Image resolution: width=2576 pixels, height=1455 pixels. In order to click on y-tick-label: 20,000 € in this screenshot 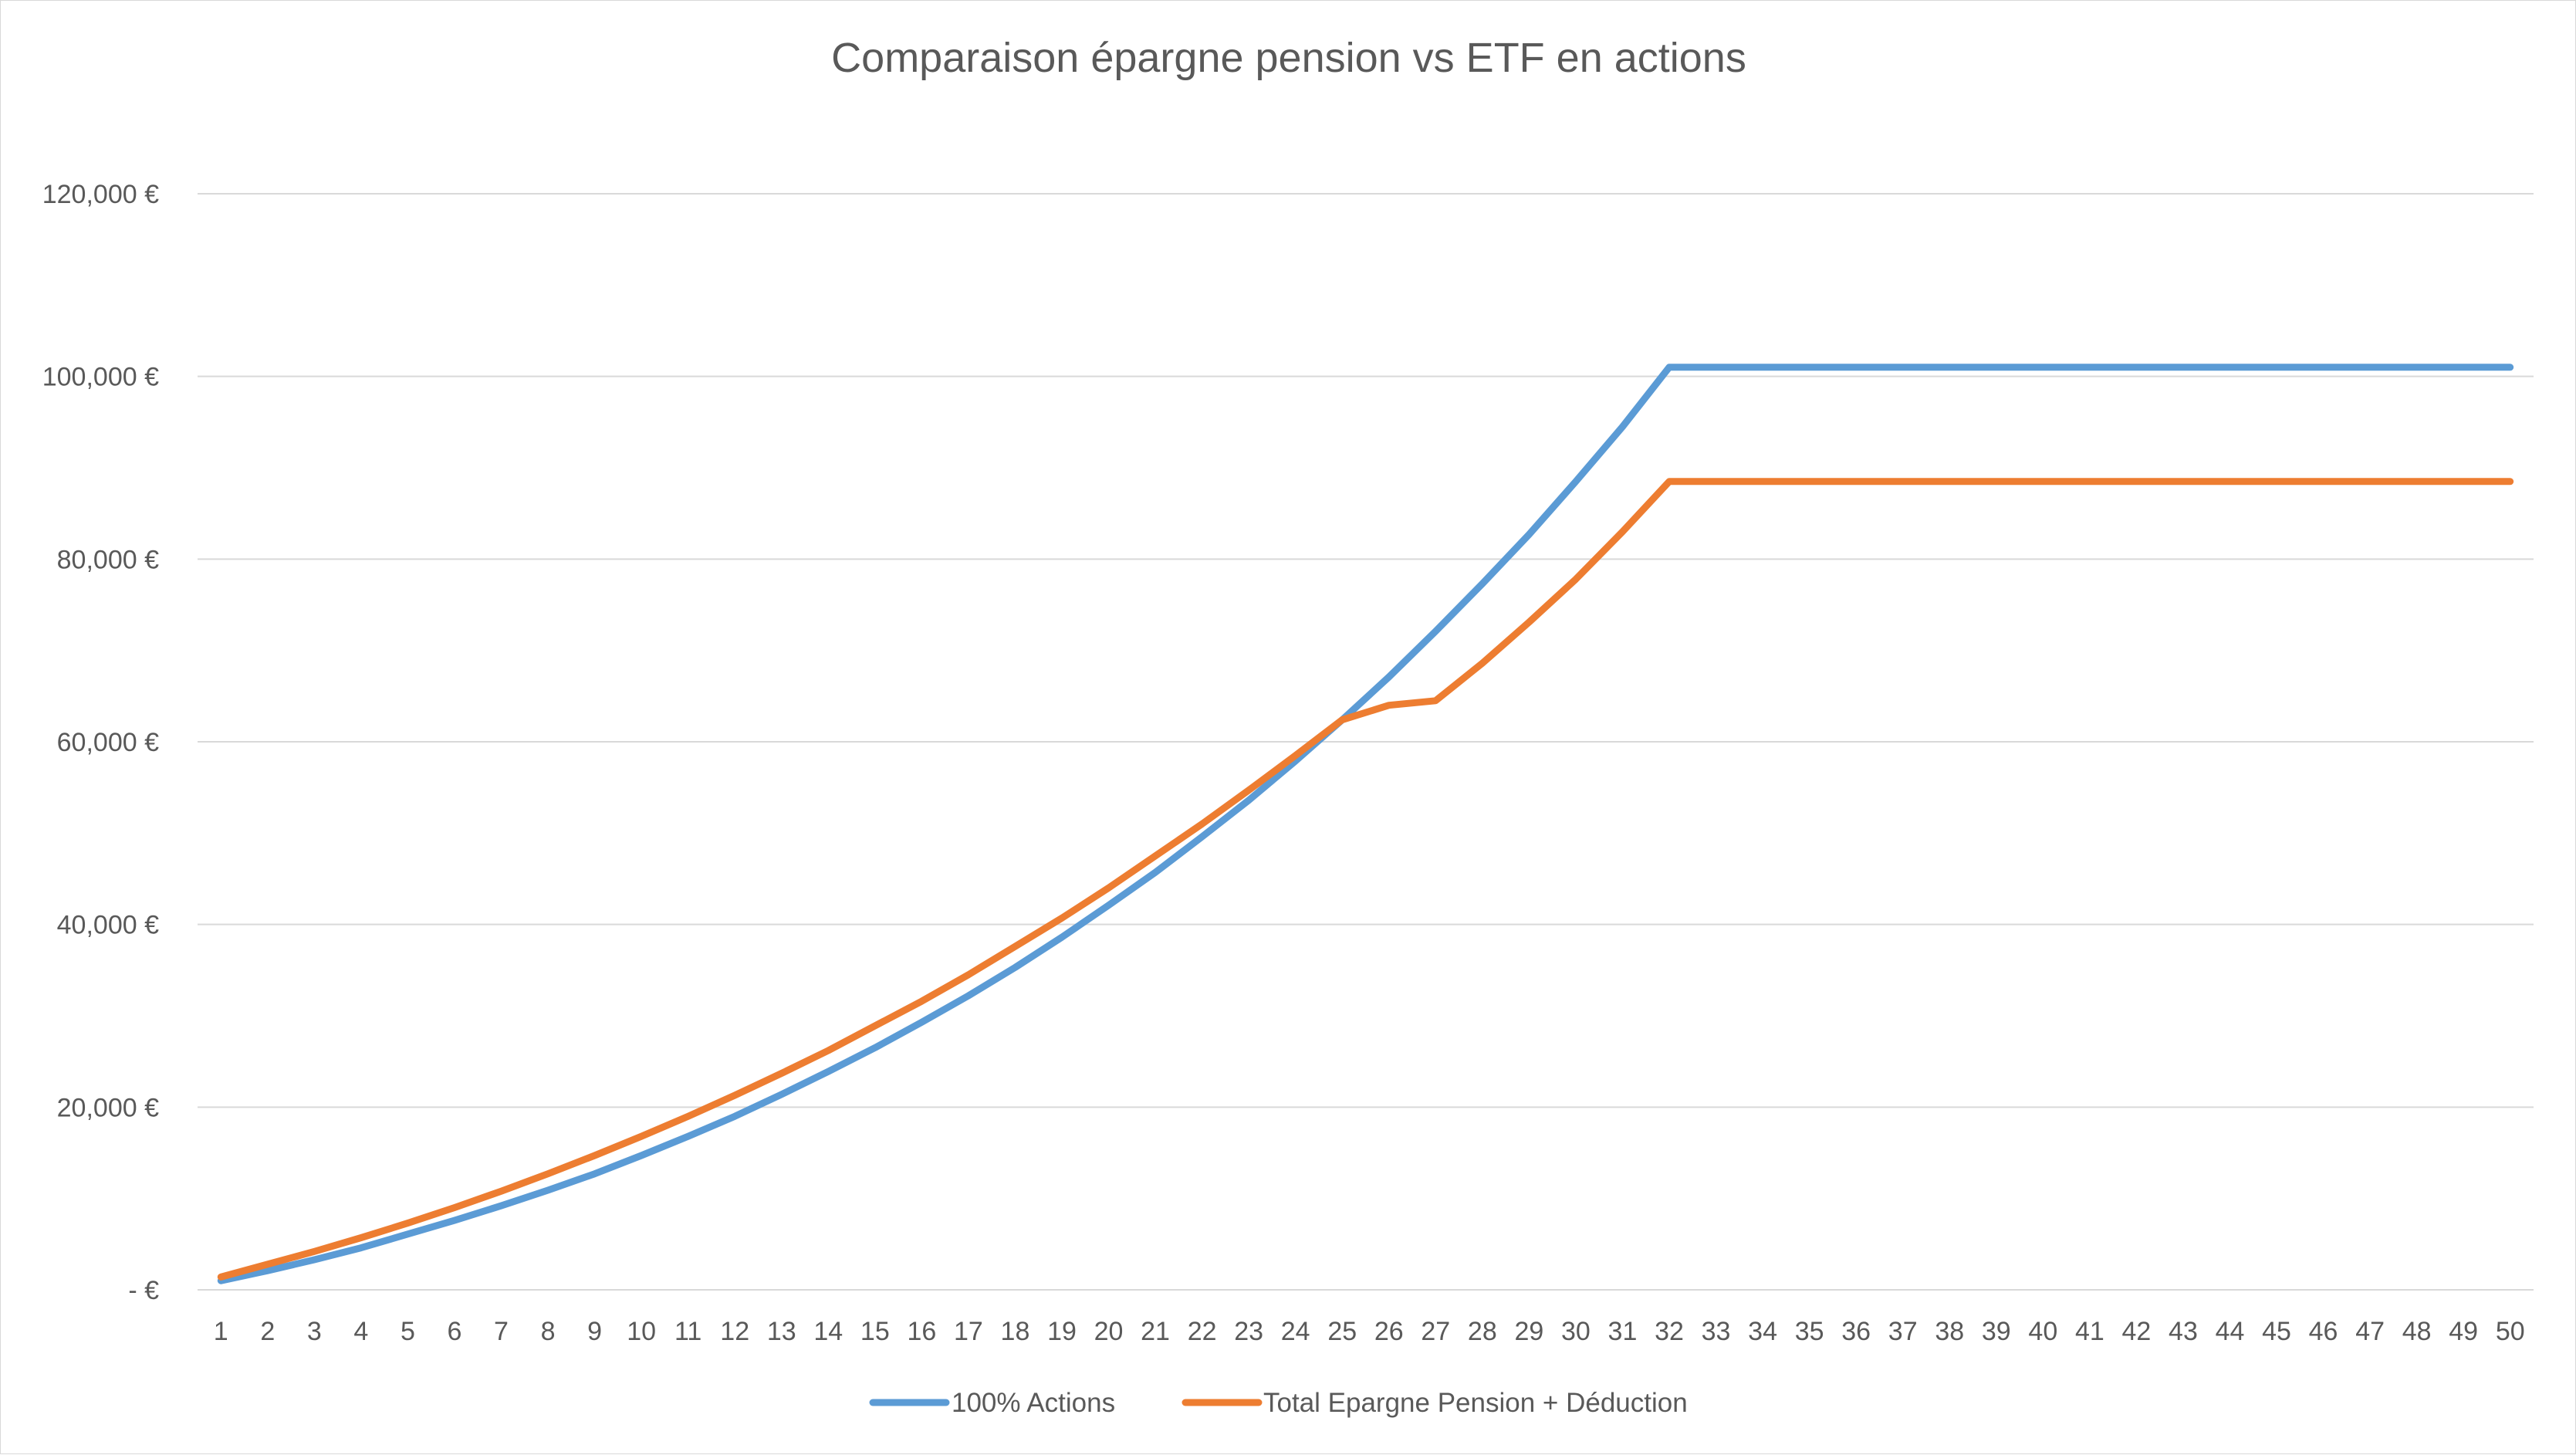, I will do `click(108, 1107)`.